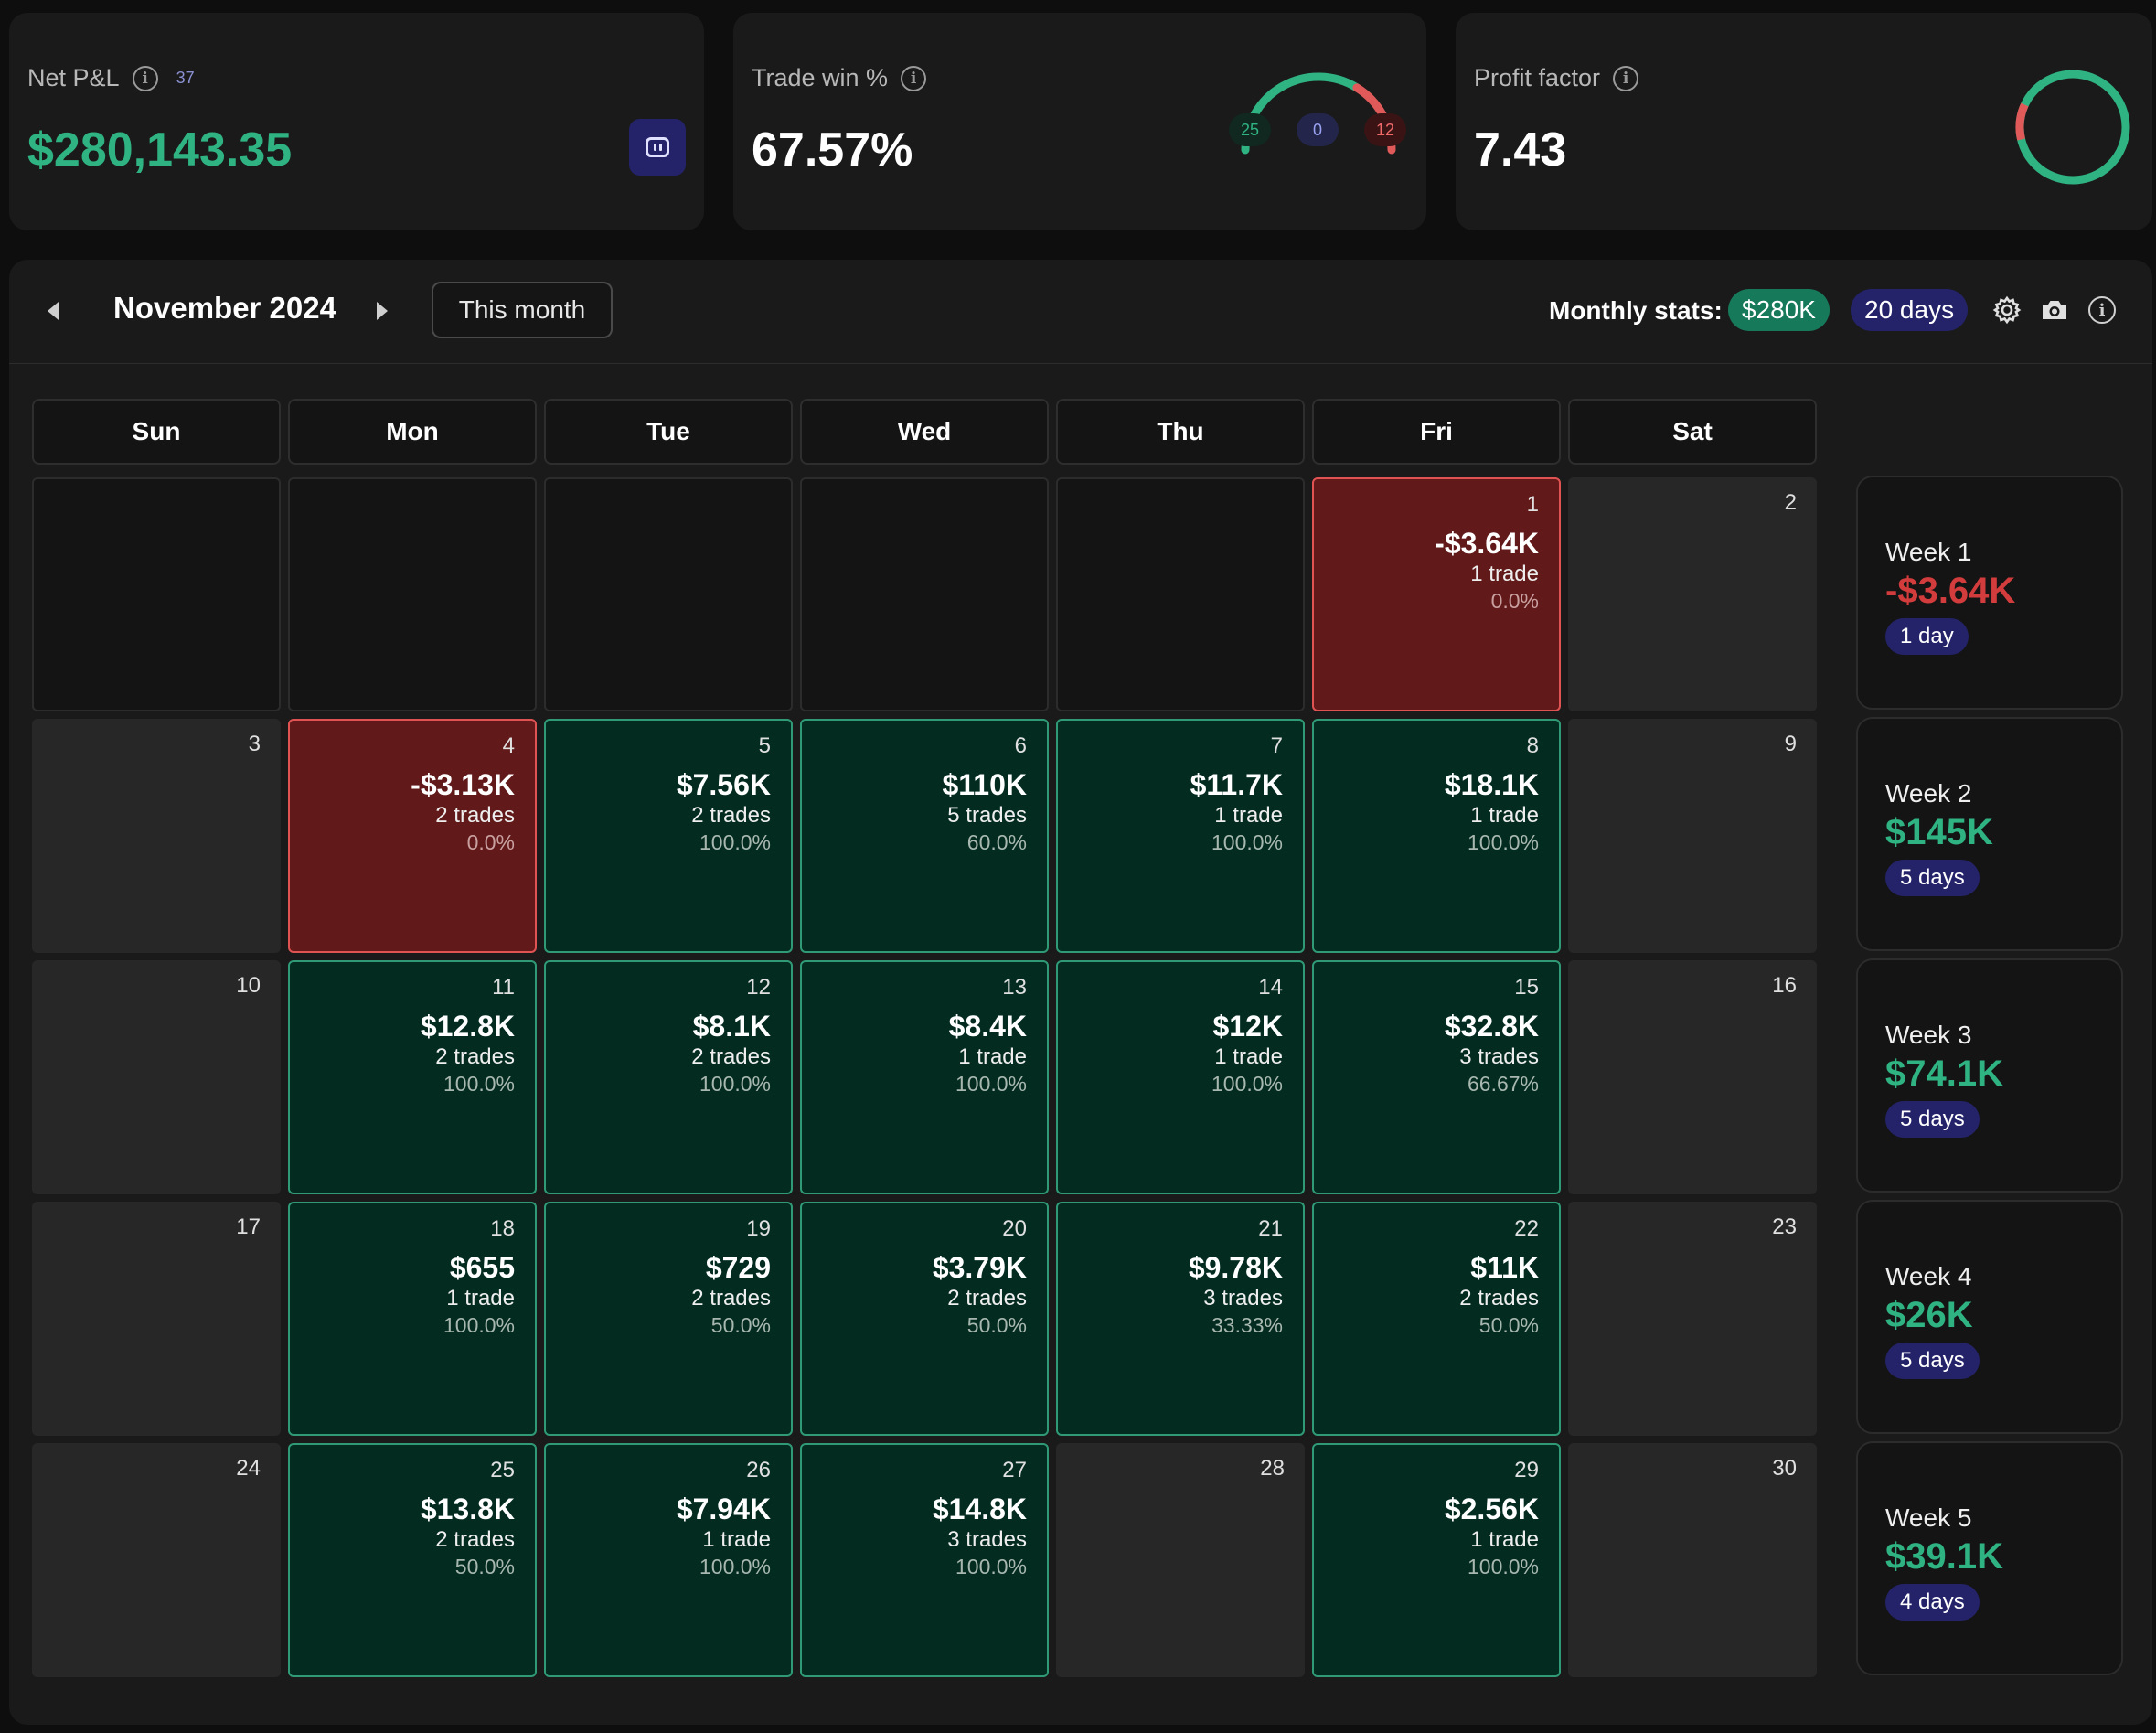 The image size is (2156, 1733). I want to click on calendar-day-cell: 21 $9.78K 3 trades 33.33%, so click(1180, 1319).